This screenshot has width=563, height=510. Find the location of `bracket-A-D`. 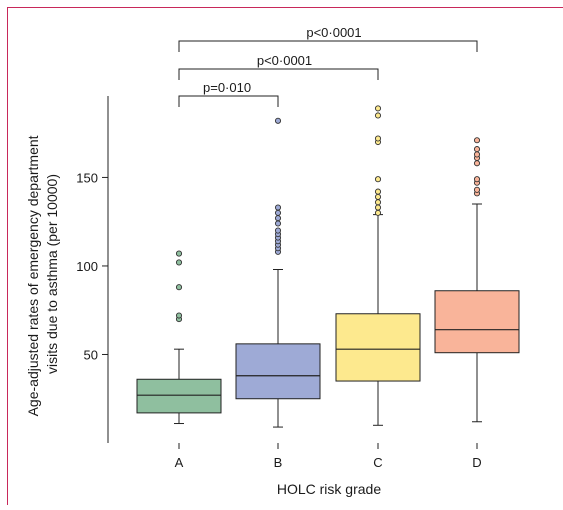

bracket-A-D is located at coordinates (328, 46).